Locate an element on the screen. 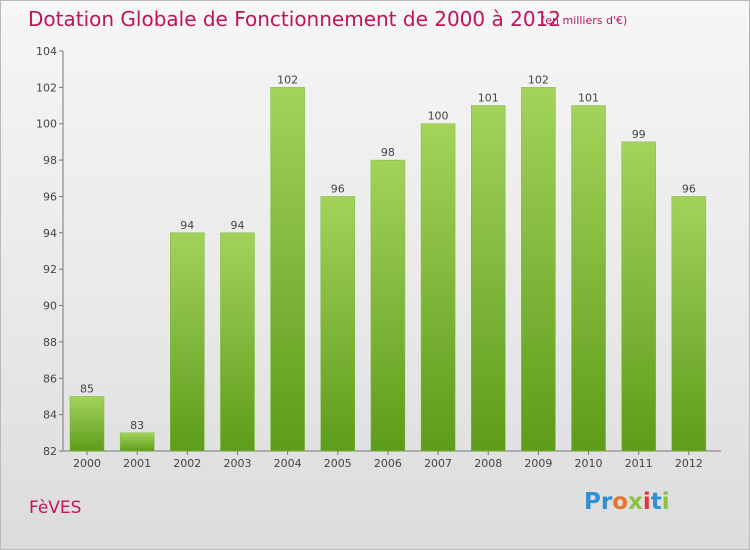  y-tick-label: 96 is located at coordinates (50, 196).